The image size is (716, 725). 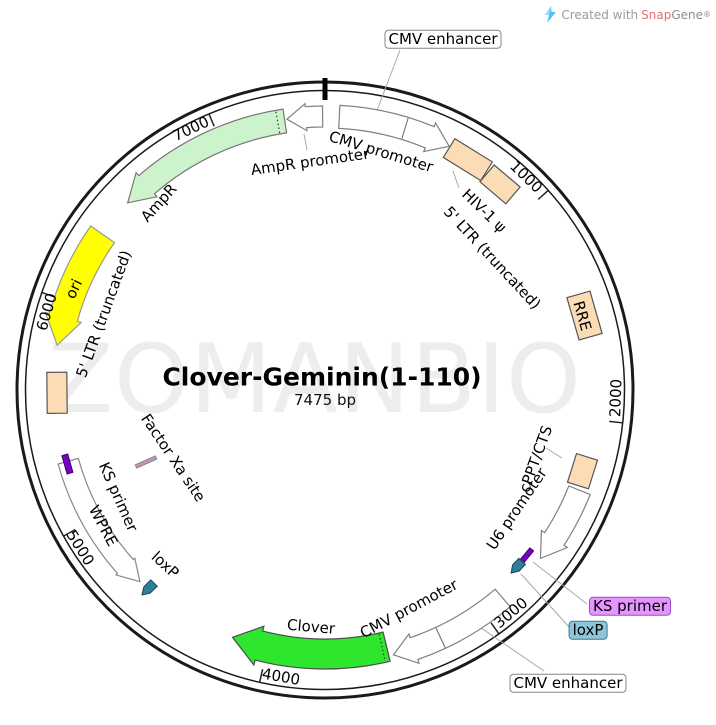 What do you see at coordinates (500, 184) in the screenshot?
I see `feature-box-hiv1-psi` at bounding box center [500, 184].